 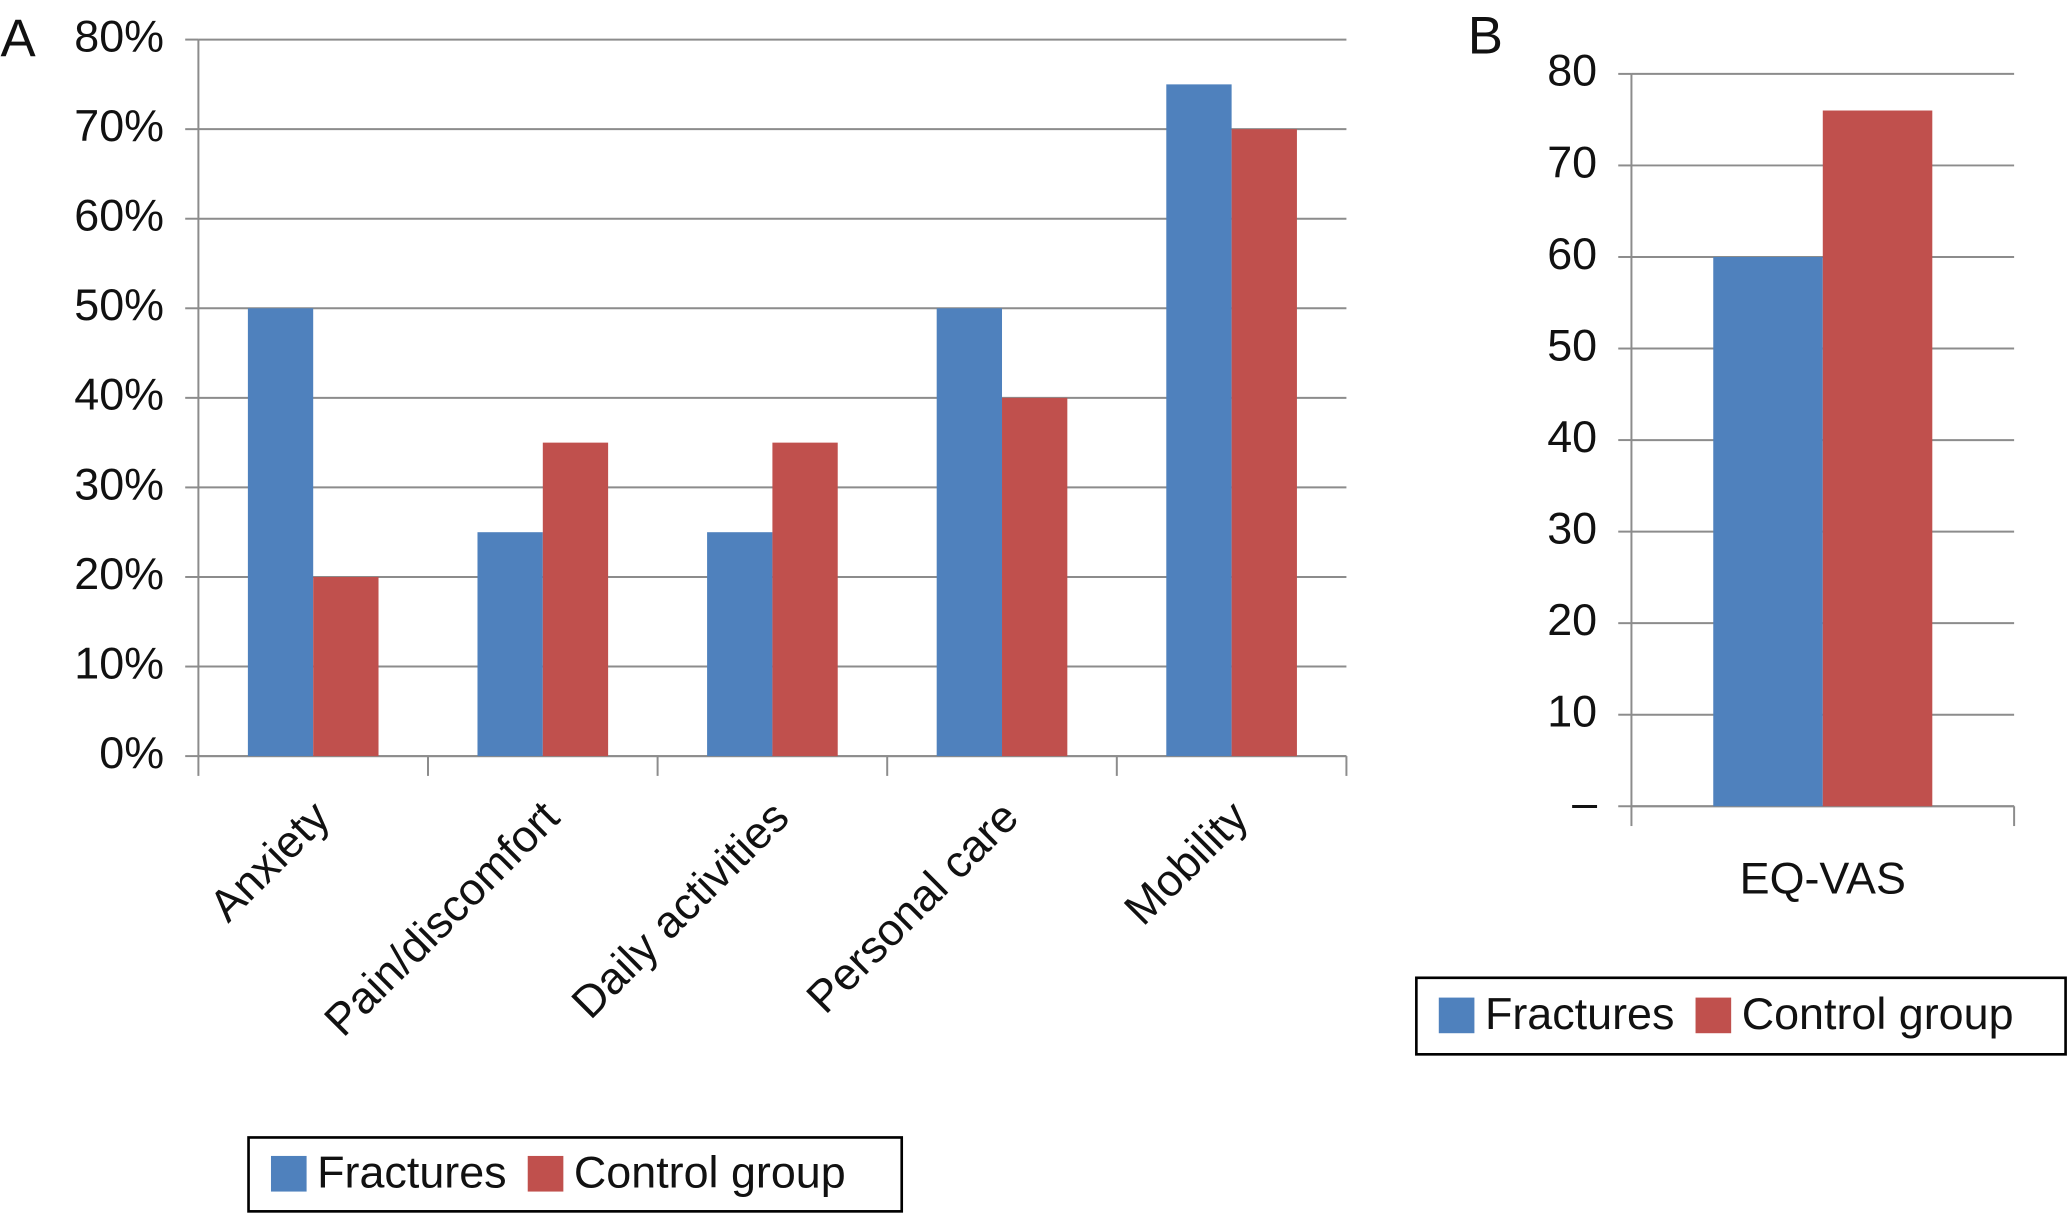 What do you see at coordinates (119, 35) in the screenshot?
I see `y-tick-label: 80%` at bounding box center [119, 35].